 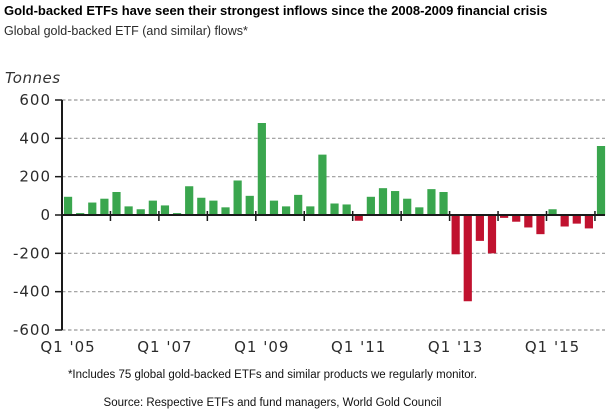 I want to click on bar-Q1-2014, so click(x=504, y=216).